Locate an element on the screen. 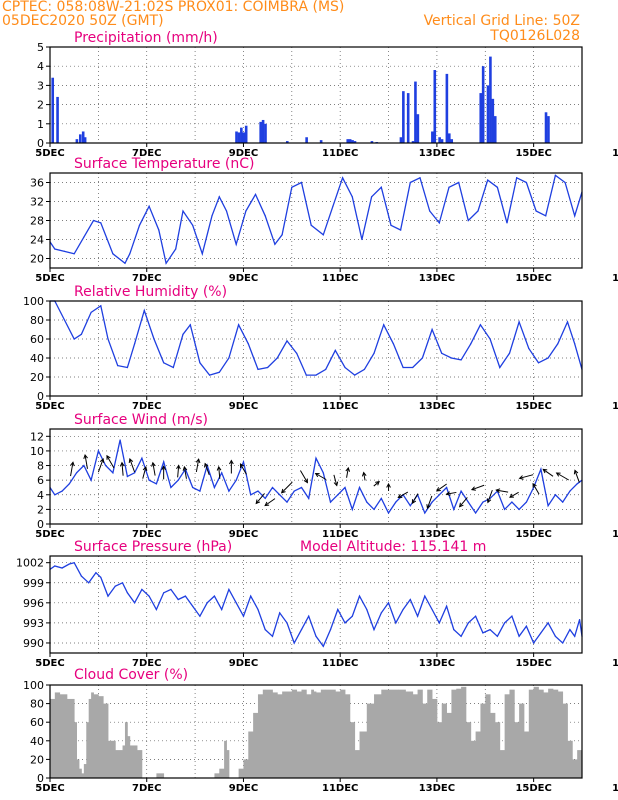 This screenshot has width=618, height=800. ytick-label: 40 is located at coordinates (37, 741).